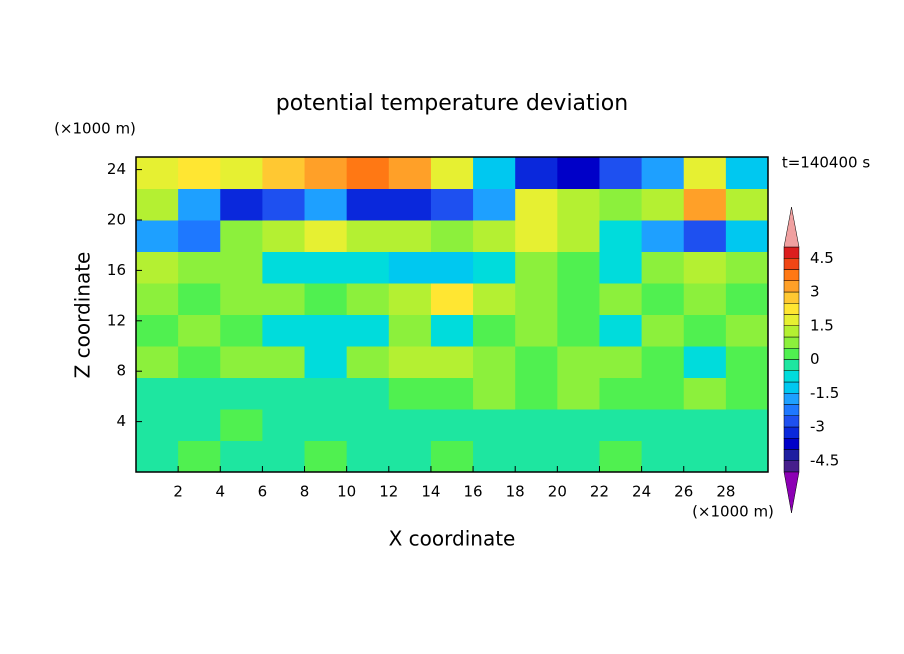 This screenshot has width=904, height=654. I want to click on x-tick-label: 10, so click(346, 492).